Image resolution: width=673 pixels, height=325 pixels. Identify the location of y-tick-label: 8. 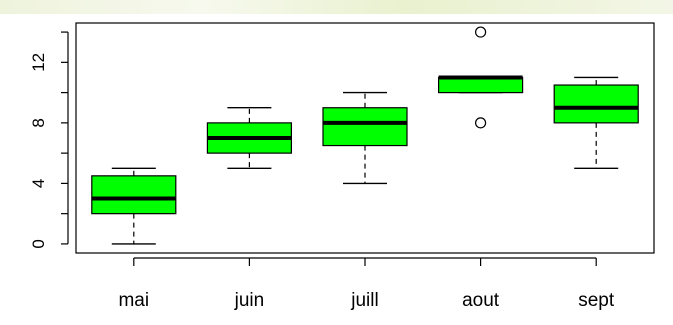
(38, 122).